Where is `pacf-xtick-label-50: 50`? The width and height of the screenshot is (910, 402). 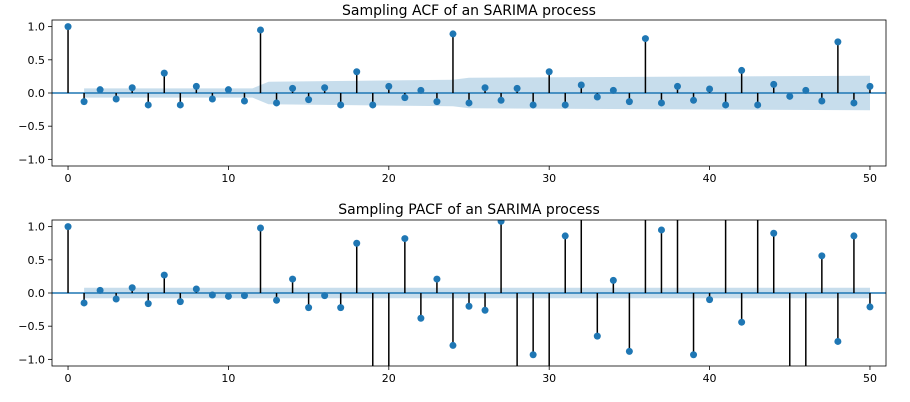 pacf-xtick-label-50: 50 is located at coordinates (870, 378).